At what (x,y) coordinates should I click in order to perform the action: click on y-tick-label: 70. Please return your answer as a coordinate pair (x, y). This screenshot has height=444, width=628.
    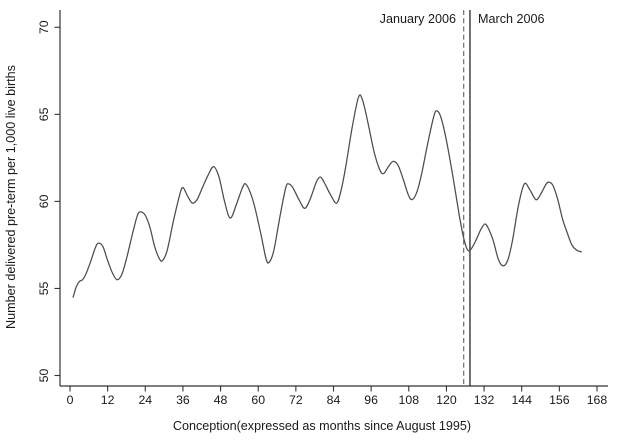
    Looking at the image, I should click on (44, 27).